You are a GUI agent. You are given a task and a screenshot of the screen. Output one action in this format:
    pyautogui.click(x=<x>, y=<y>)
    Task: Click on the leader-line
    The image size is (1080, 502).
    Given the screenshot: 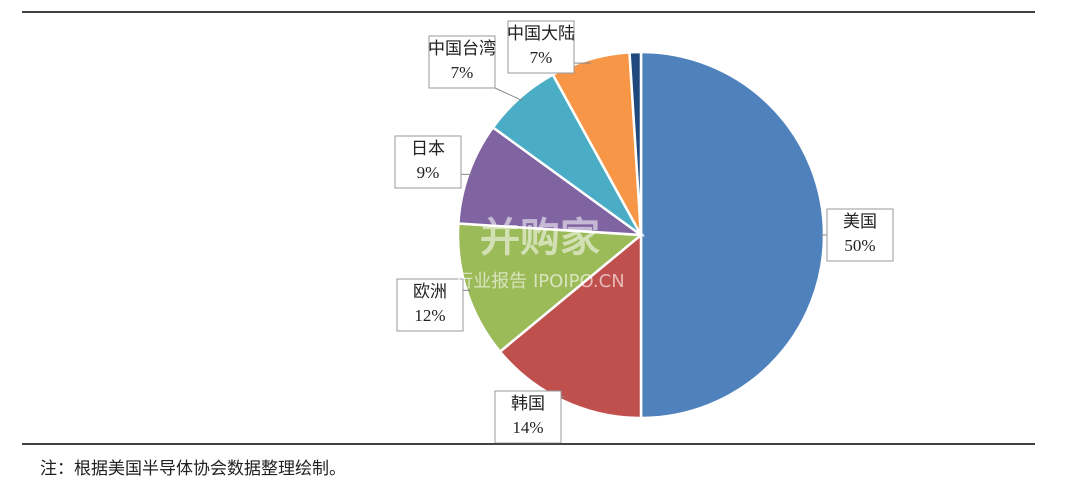 What is the action you would take?
    pyautogui.click(x=508, y=94)
    